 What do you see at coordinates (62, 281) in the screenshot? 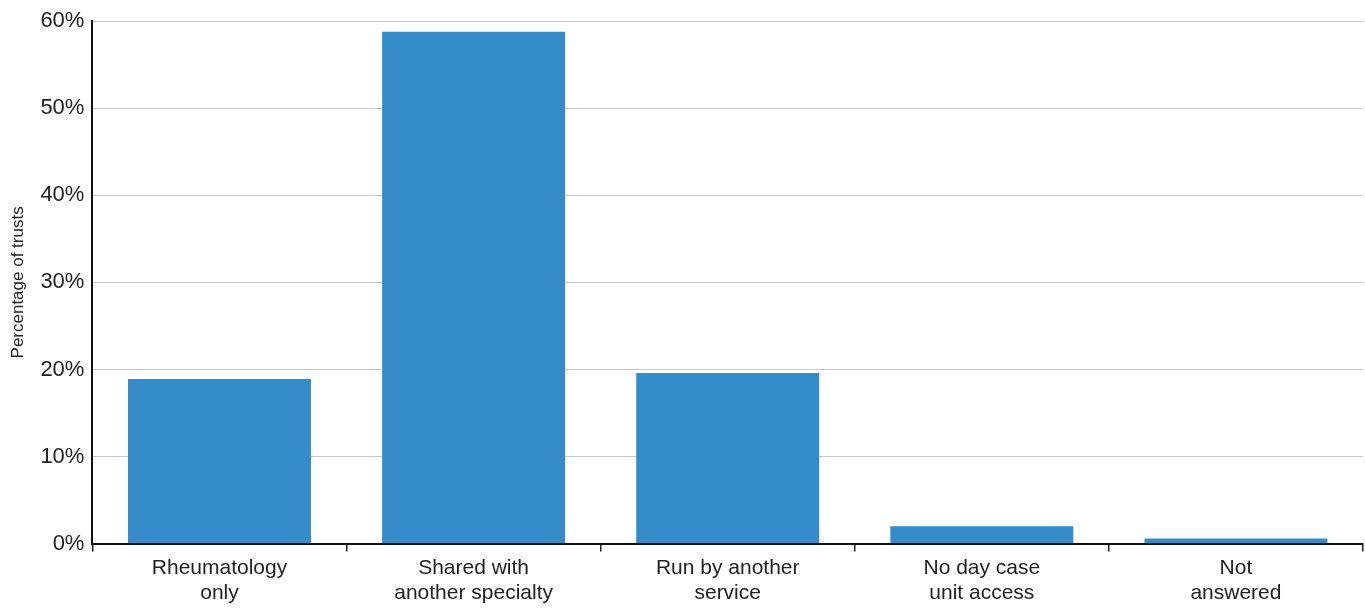
I see `y-tick-label: 30%` at bounding box center [62, 281].